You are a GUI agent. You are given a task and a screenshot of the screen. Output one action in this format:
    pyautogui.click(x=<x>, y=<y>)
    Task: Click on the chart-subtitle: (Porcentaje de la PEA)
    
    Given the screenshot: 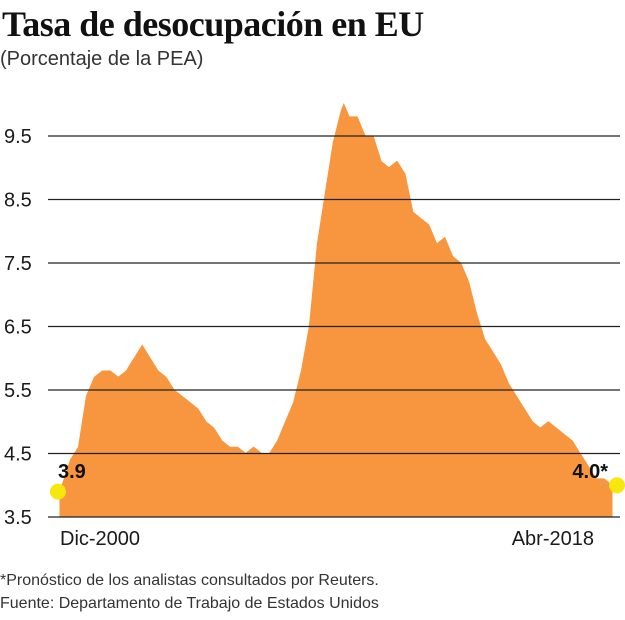 What is the action you would take?
    pyautogui.click(x=102, y=59)
    